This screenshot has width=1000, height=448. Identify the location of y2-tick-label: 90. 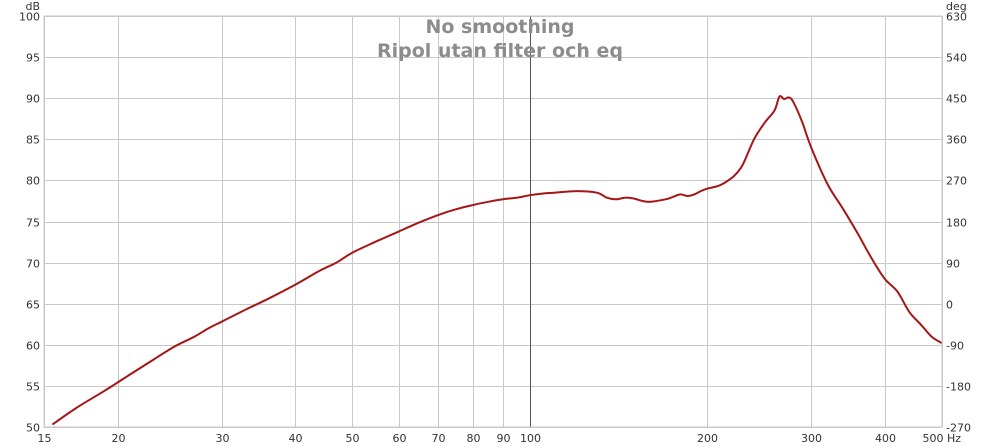
(953, 264).